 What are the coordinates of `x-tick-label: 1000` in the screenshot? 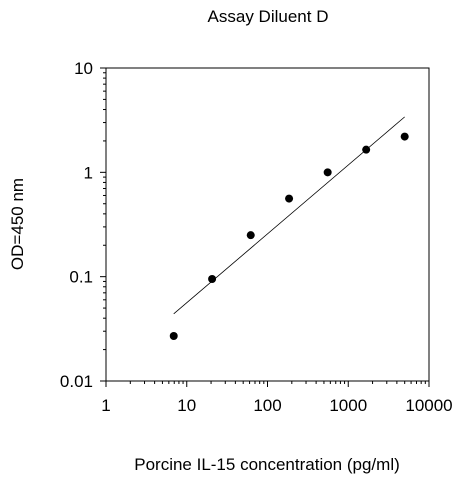 It's located at (348, 405).